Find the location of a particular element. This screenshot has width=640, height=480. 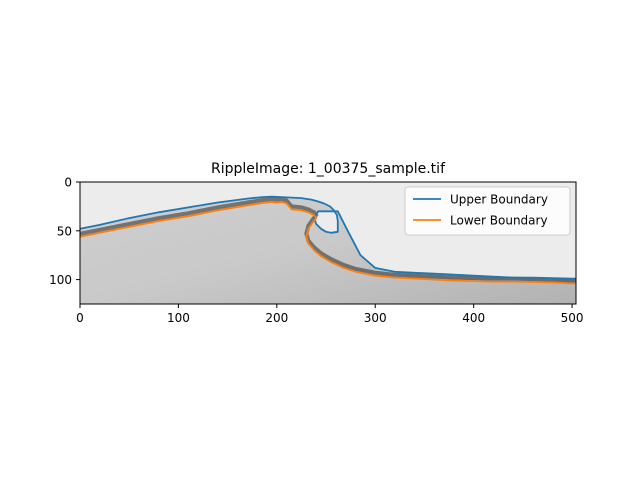

series-lower-boundary is located at coordinates (328, 243).